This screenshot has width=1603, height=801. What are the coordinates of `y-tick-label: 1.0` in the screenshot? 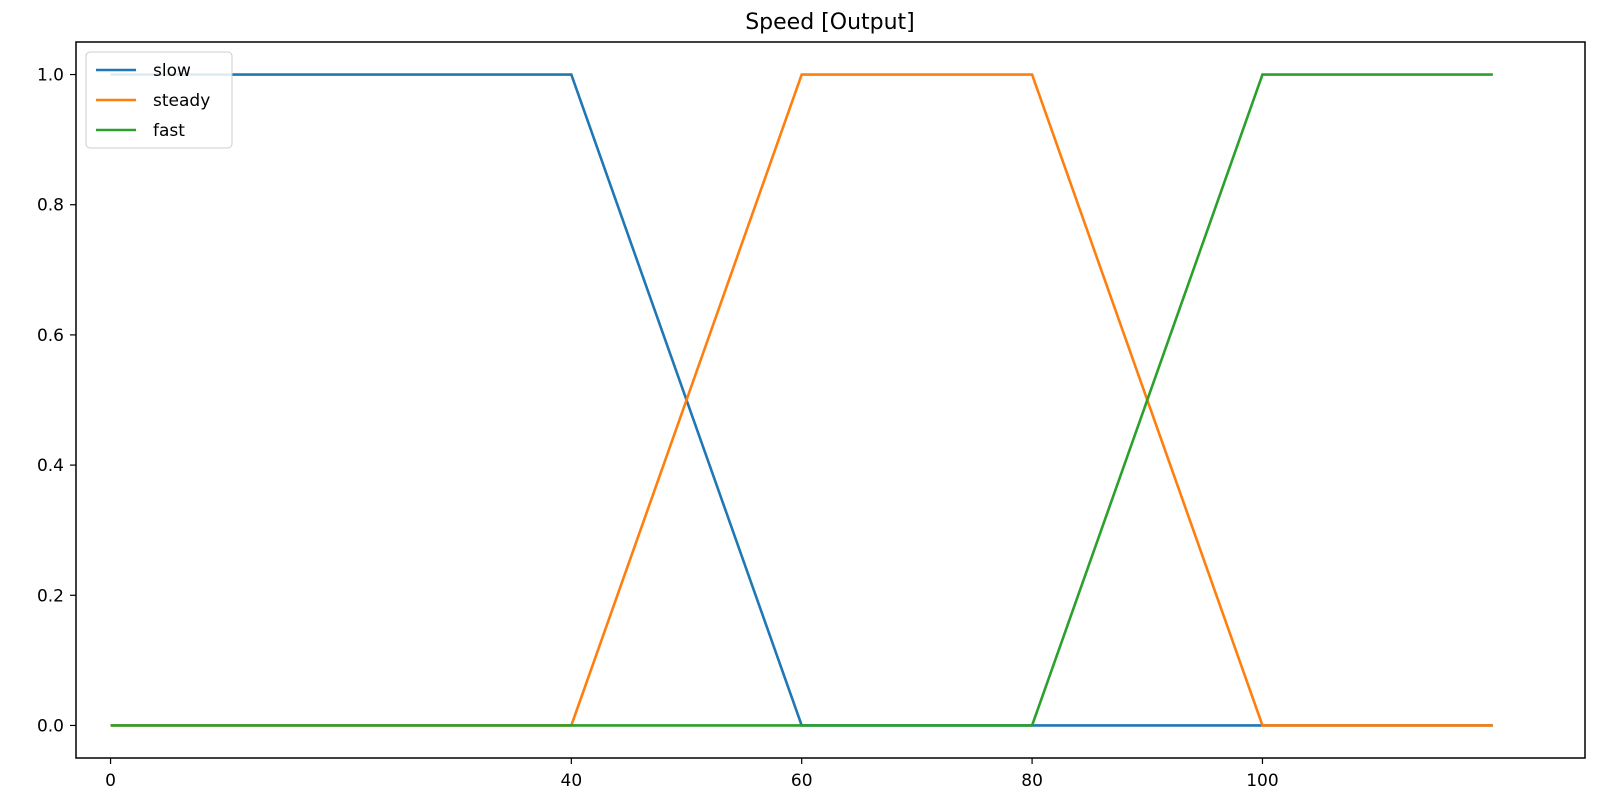 It's located at (50, 76).